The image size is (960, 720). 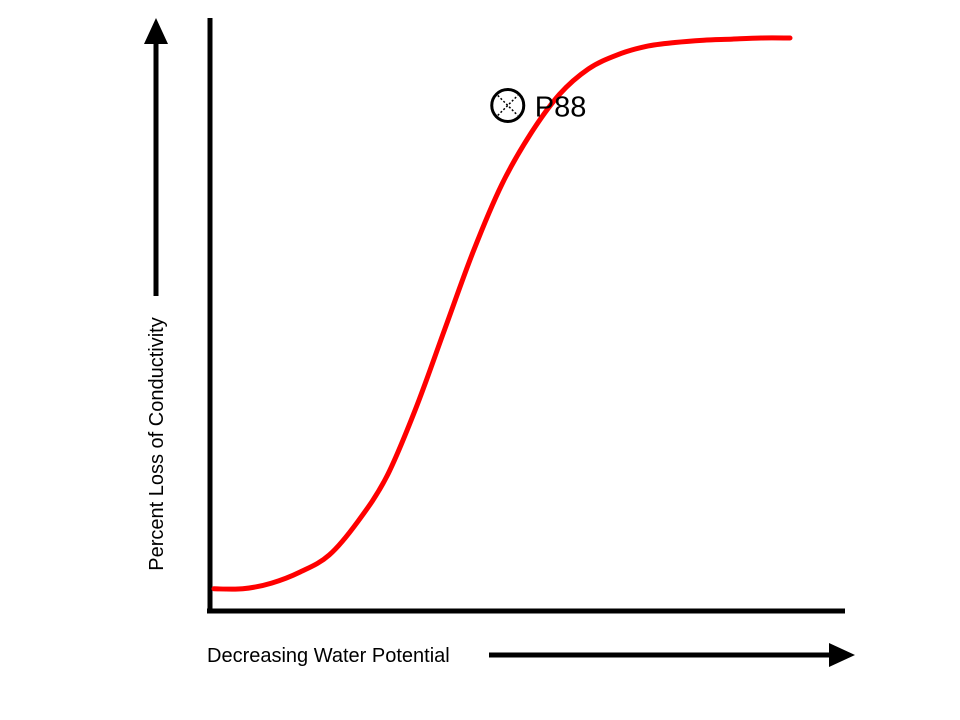 I want to click on p88-marker: P88, so click(x=538, y=105).